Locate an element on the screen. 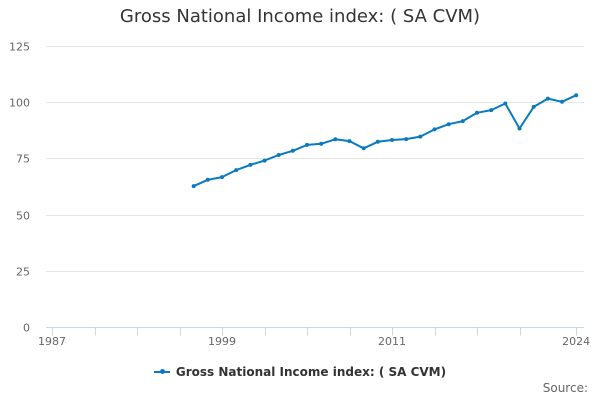 The height and width of the screenshot is (400, 600). x-tick-label: 2024 is located at coordinates (576, 341).